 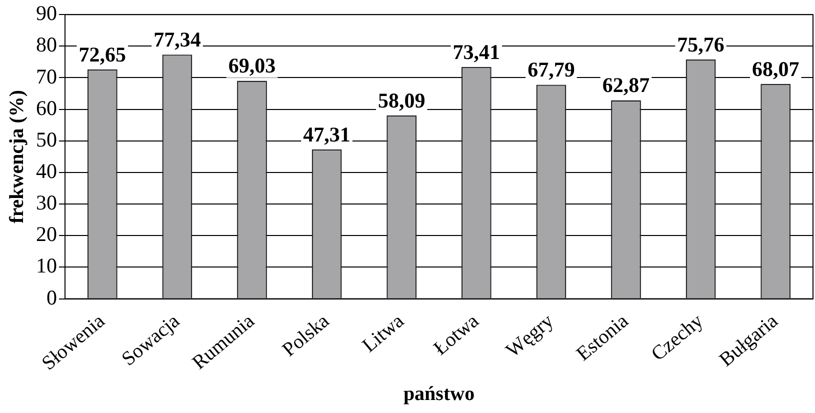 I want to click on y-tick-label: 70, so click(x=46, y=76).